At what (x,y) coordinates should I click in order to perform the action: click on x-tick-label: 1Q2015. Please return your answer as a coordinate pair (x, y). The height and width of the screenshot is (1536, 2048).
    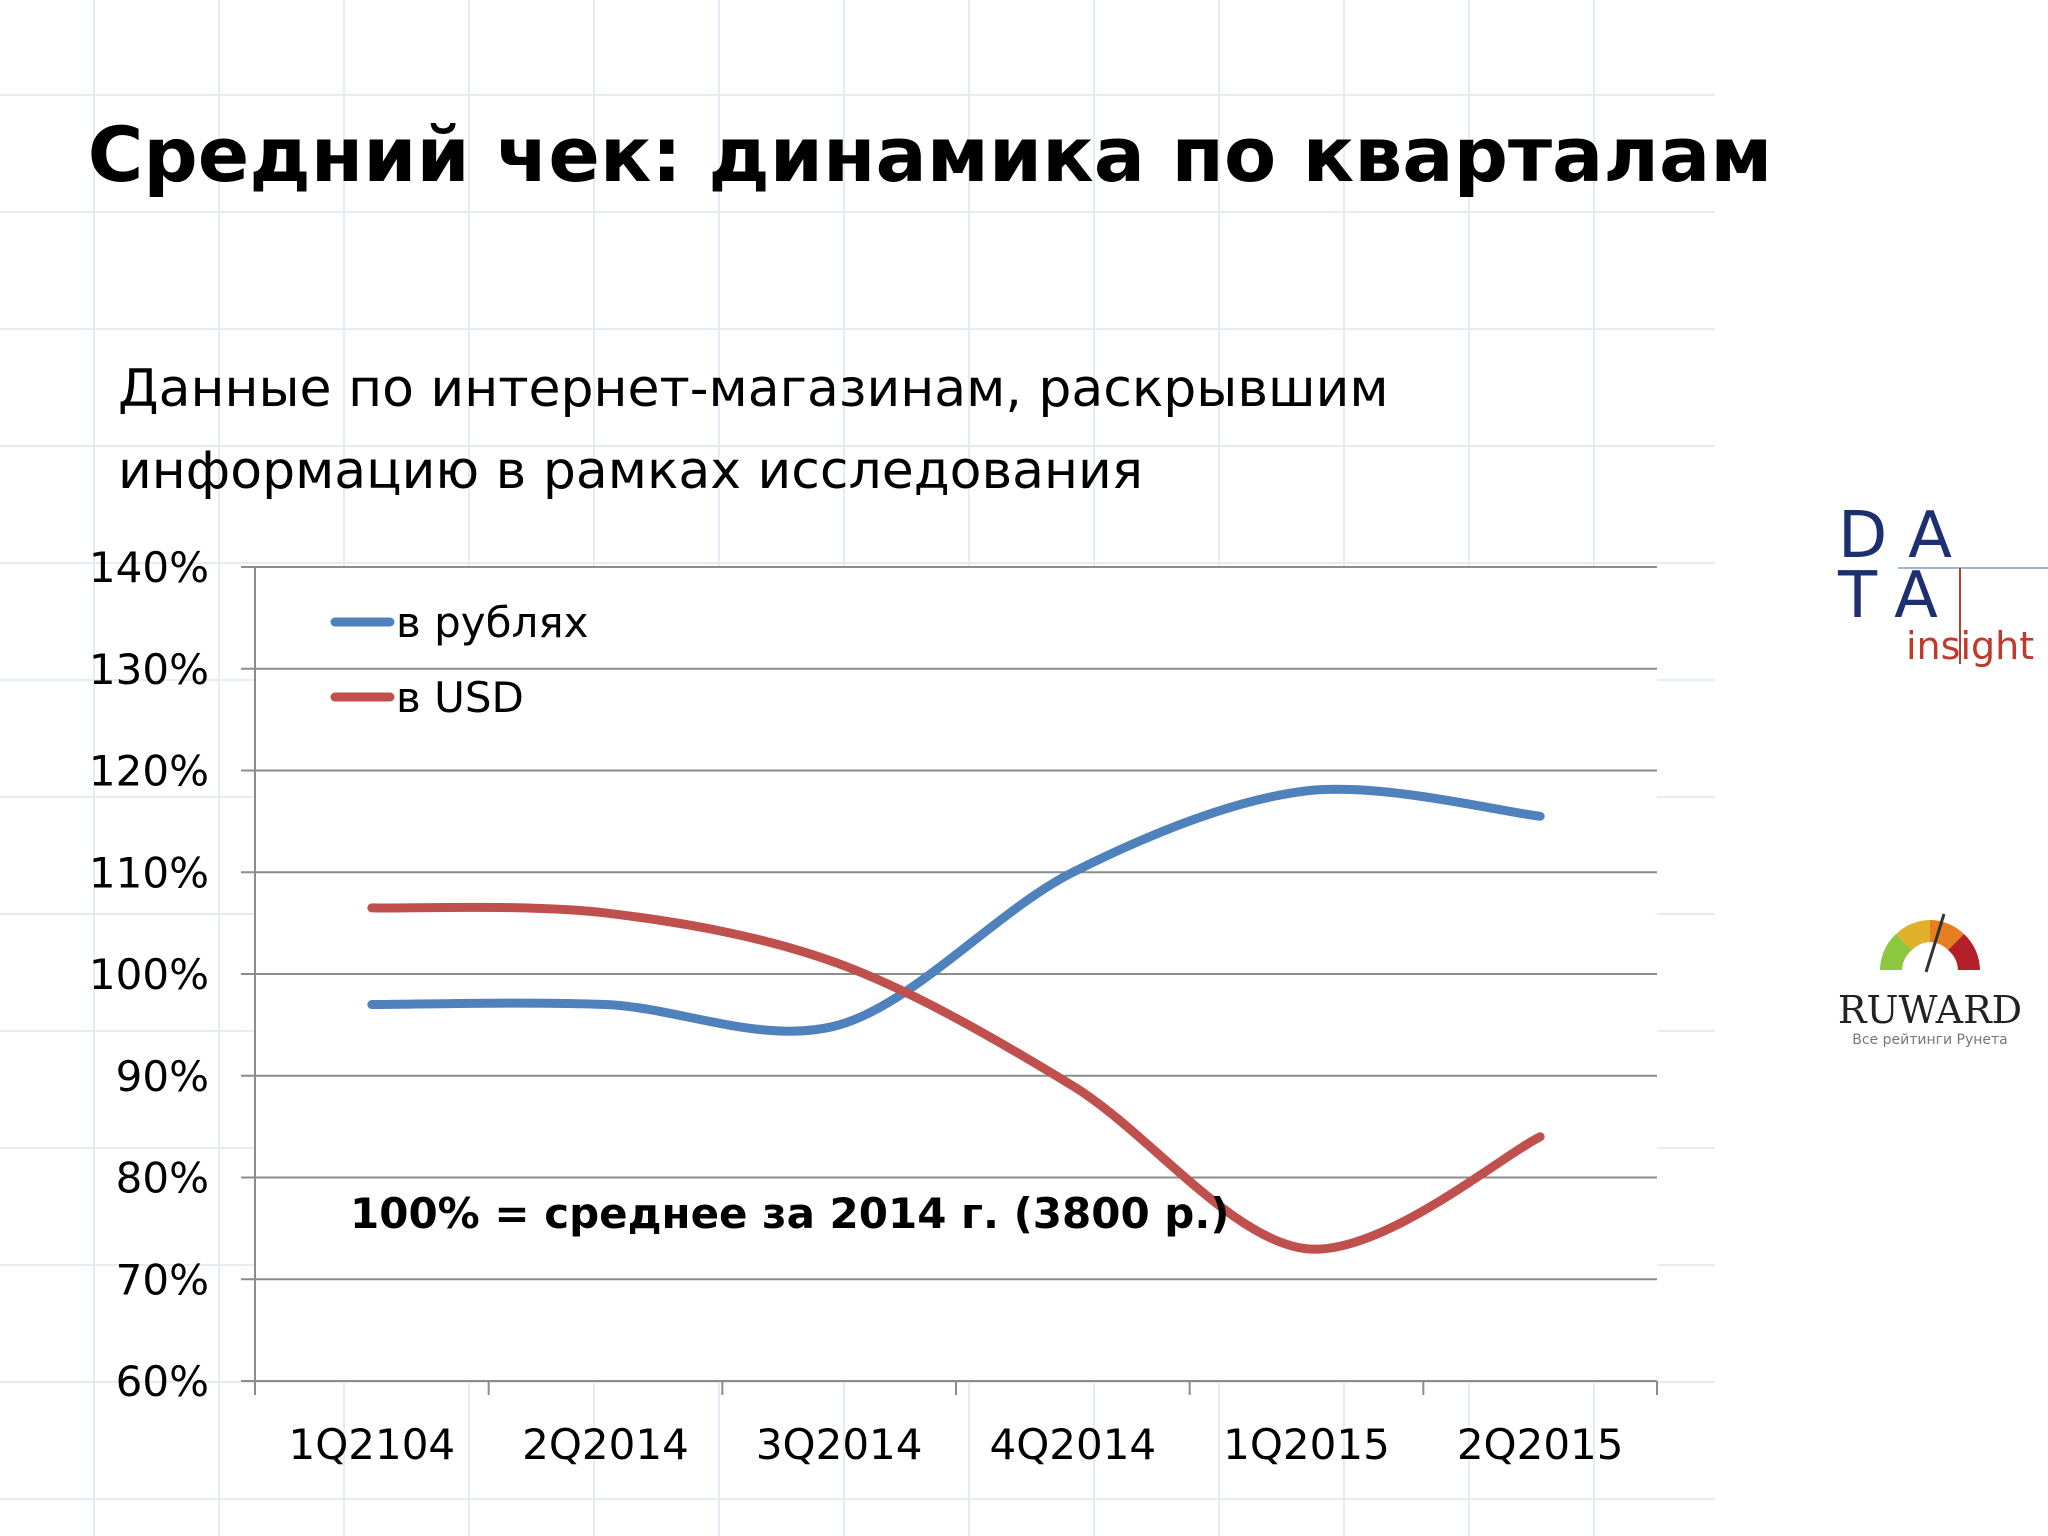
    Looking at the image, I should click on (1306, 1444).